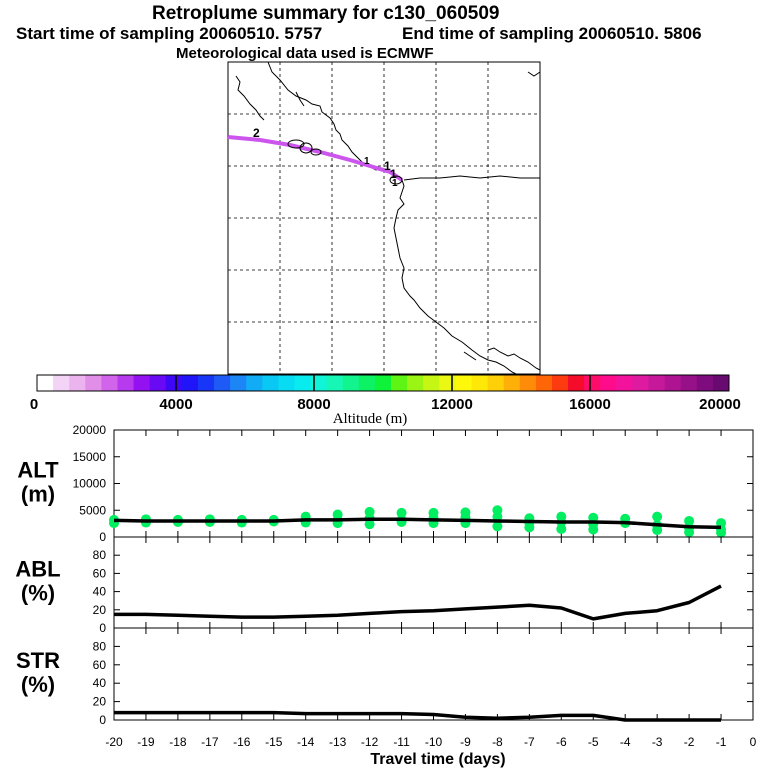 Image resolution: width=768 pixels, height=768 pixels. Describe the element at coordinates (370, 419) in the screenshot. I see `colorbar-axis-label: Altitude (m)` at that location.